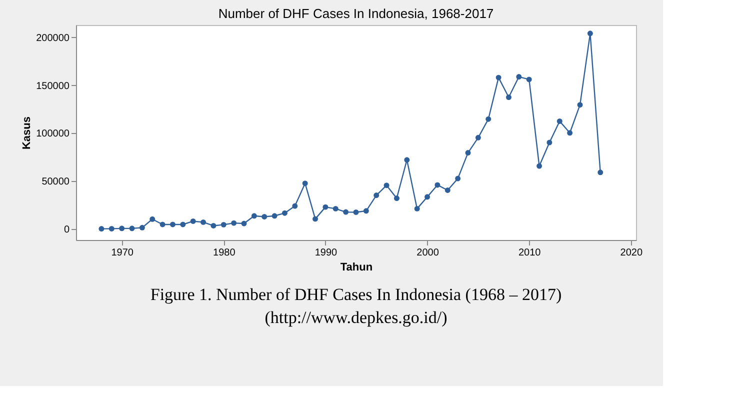  Describe the element at coordinates (631, 253) in the screenshot. I see `x-tick-label: 2020` at that location.